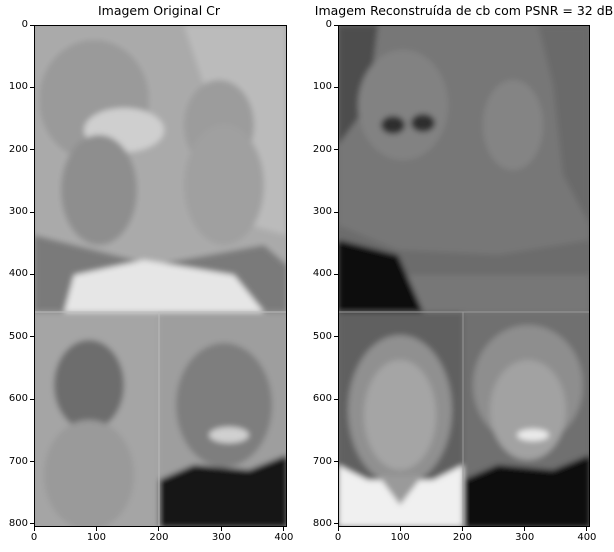  What do you see at coordinates (159, 10) in the screenshot?
I see `left-panel-title: Imagem Original Cr` at bounding box center [159, 10].